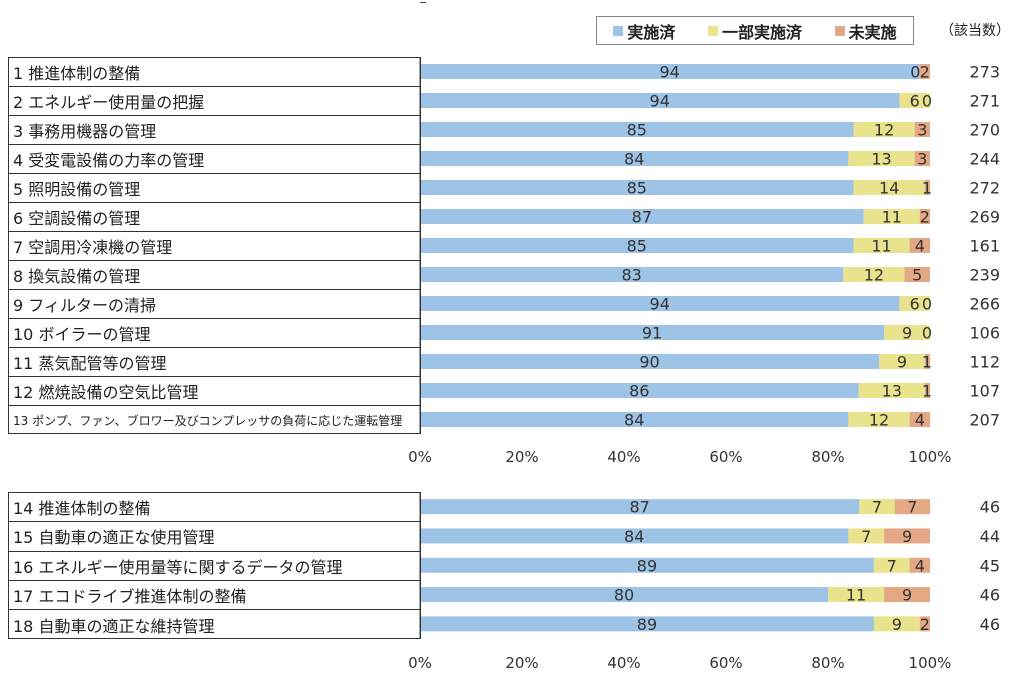 The height and width of the screenshot is (680, 1017). I want to click on category-label: 15 自動車の適正な使用管理, so click(214, 537).